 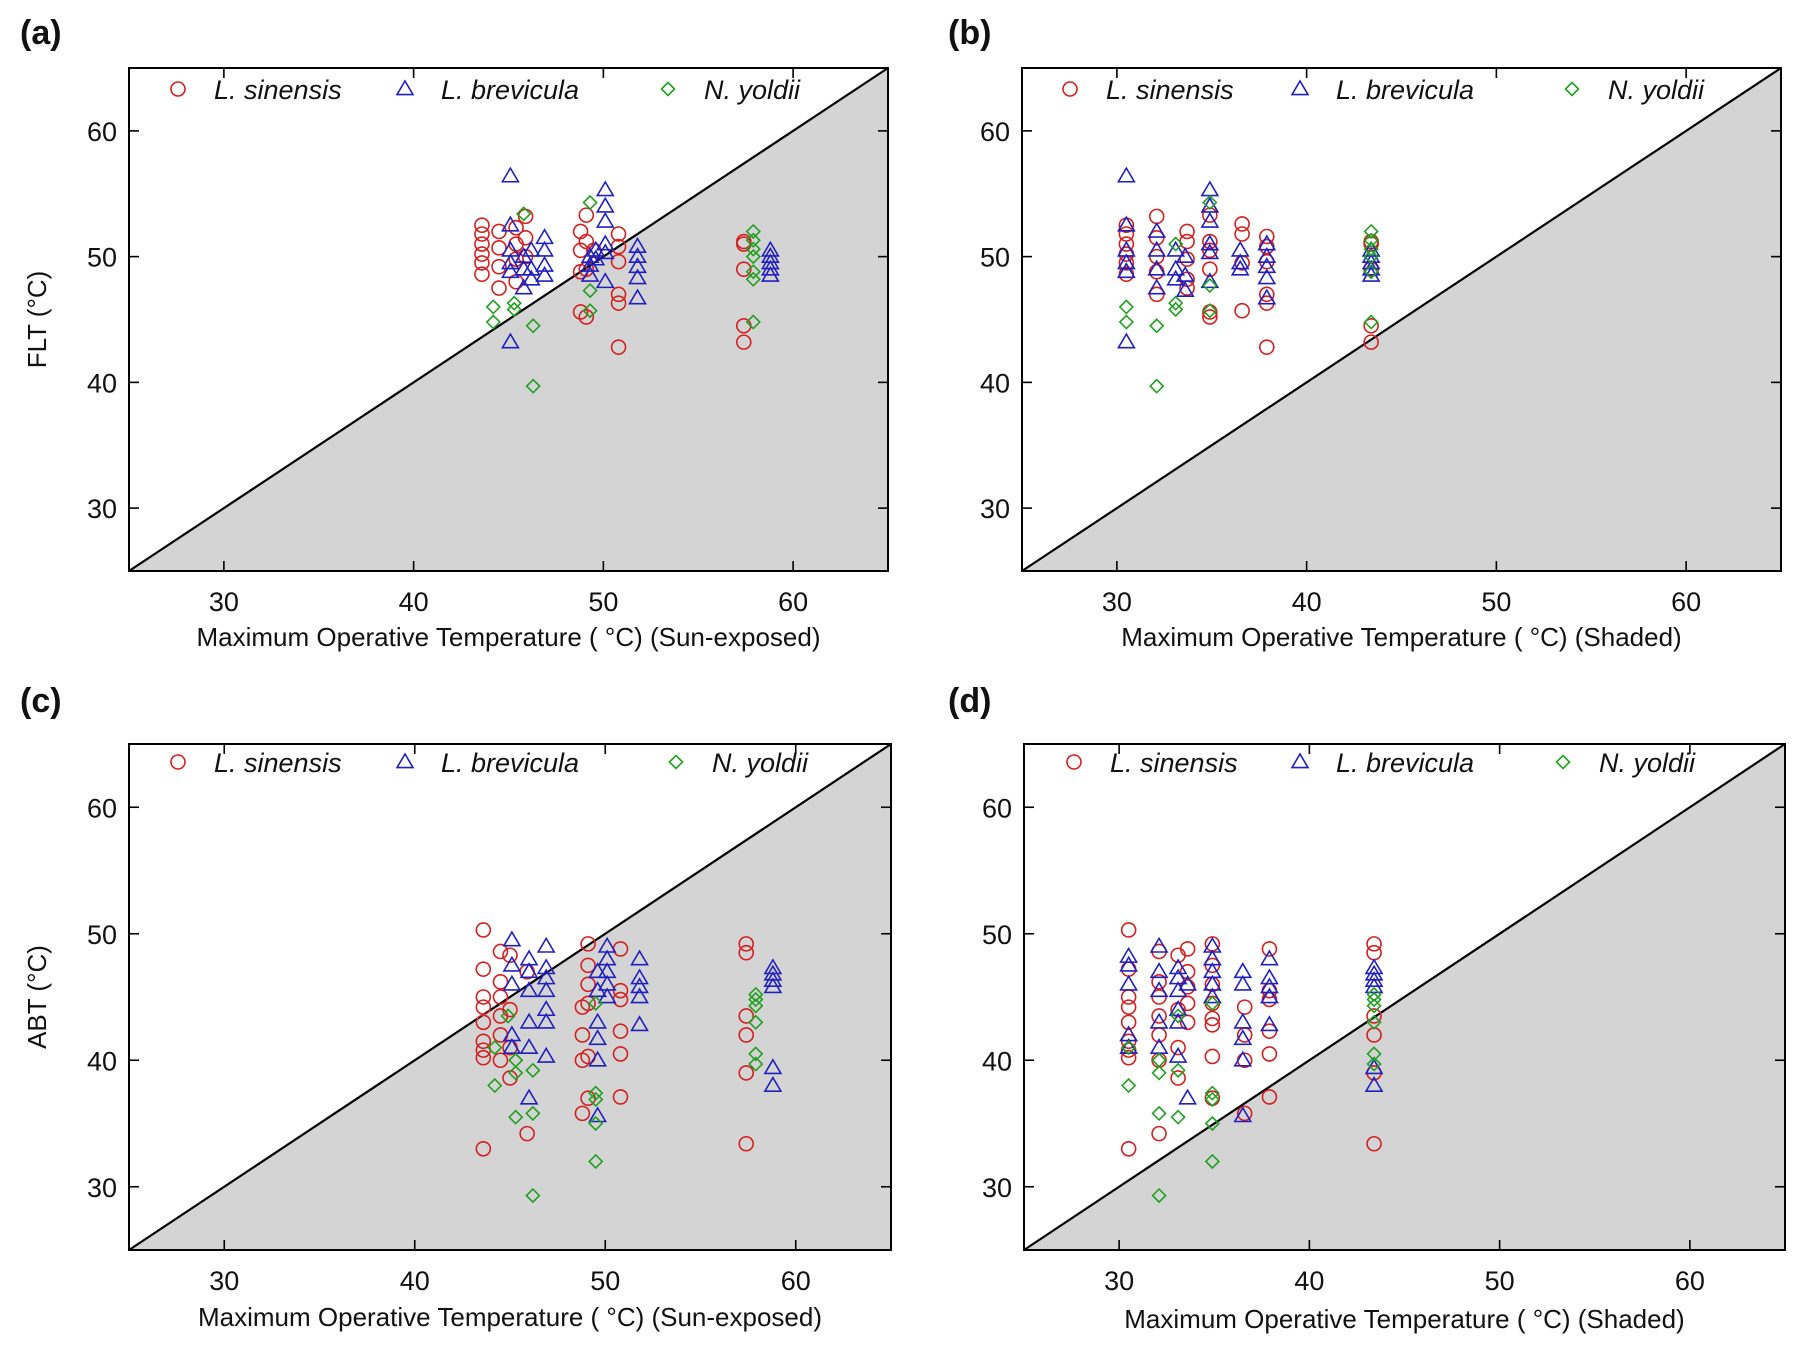 What do you see at coordinates (41, 33) in the screenshot?
I see `panel-label: (a)` at bounding box center [41, 33].